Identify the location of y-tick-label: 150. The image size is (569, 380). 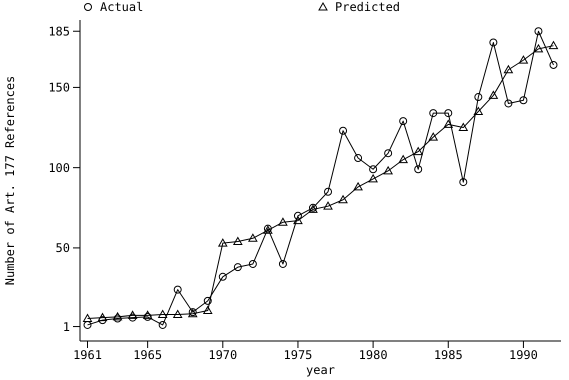
(59, 87).